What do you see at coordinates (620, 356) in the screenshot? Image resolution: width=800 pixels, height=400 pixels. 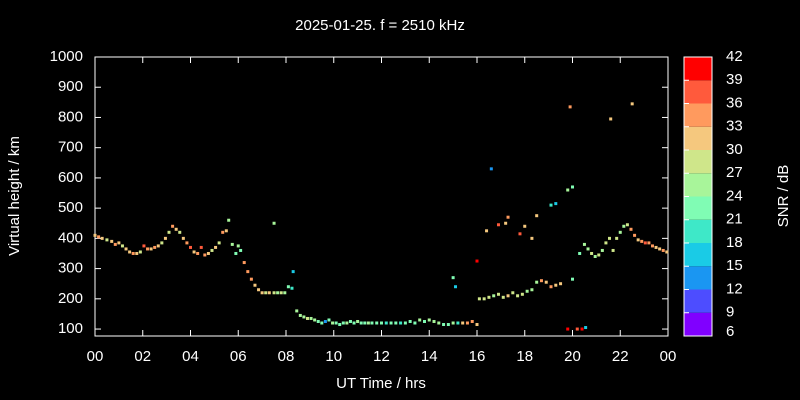 I see `x-tick-label: 22` at bounding box center [620, 356].